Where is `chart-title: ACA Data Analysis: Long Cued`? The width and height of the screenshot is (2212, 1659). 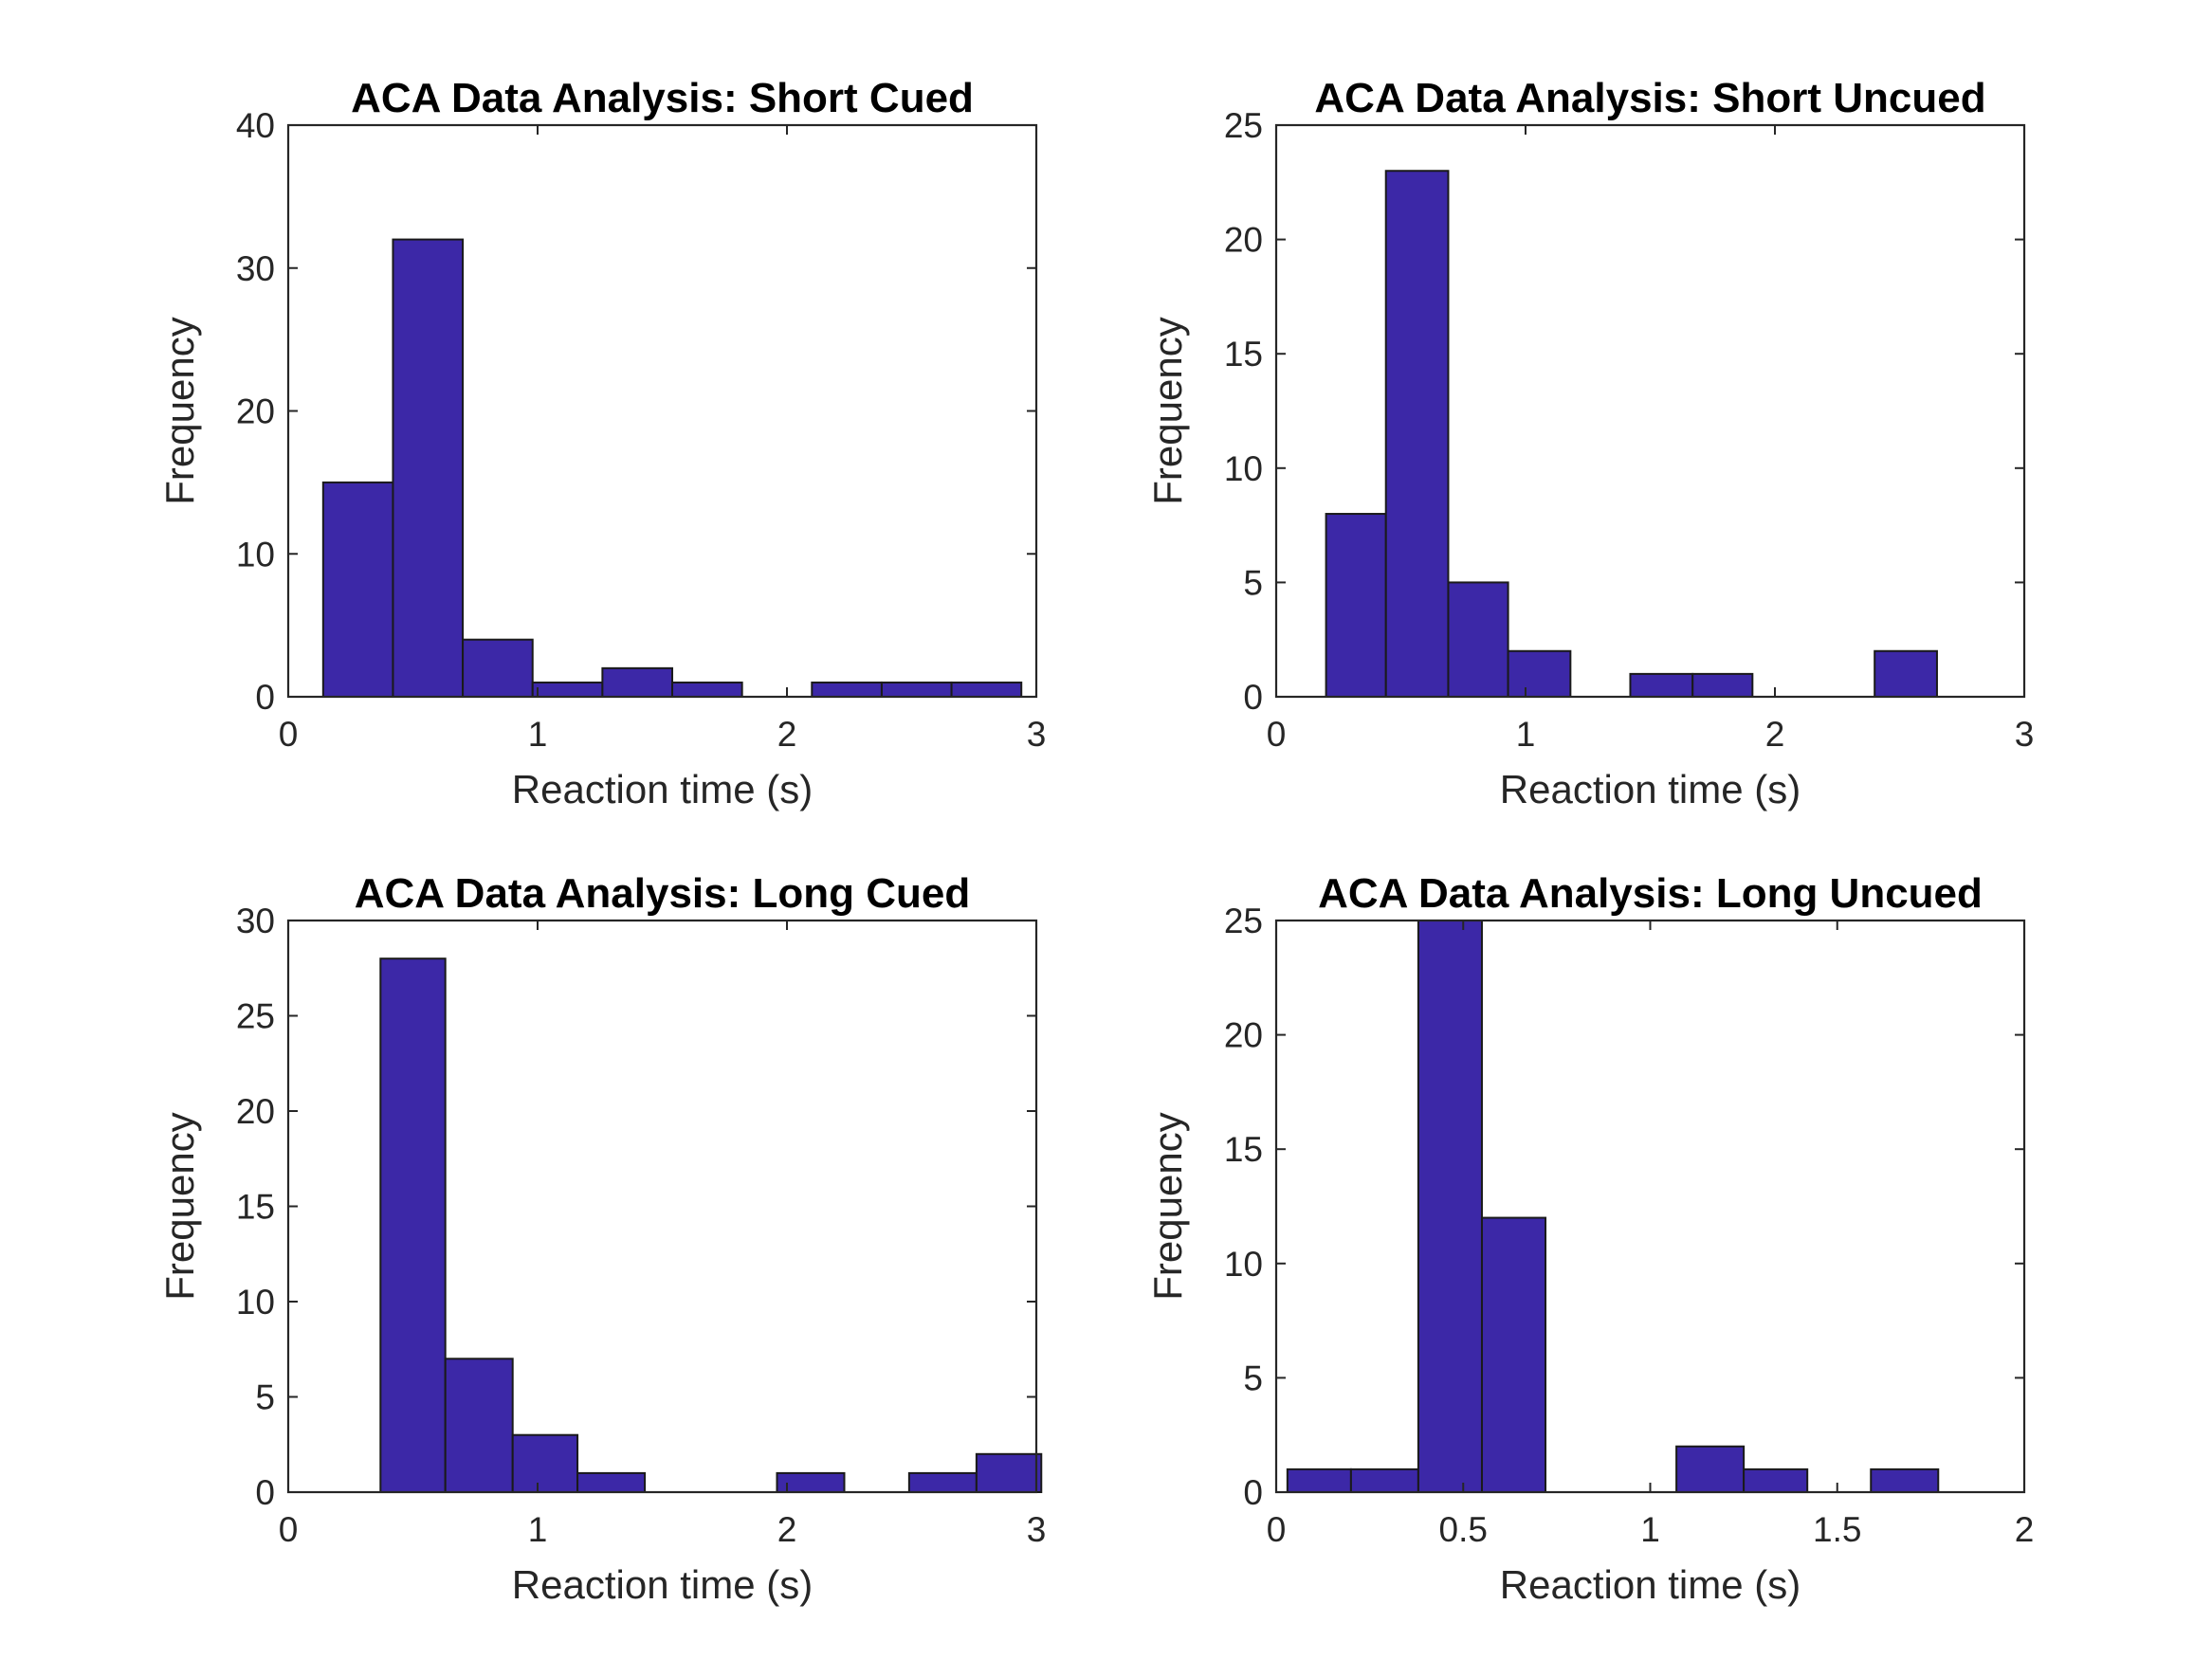
chart-title: ACA Data Analysis: Long Cued is located at coordinates (662, 893).